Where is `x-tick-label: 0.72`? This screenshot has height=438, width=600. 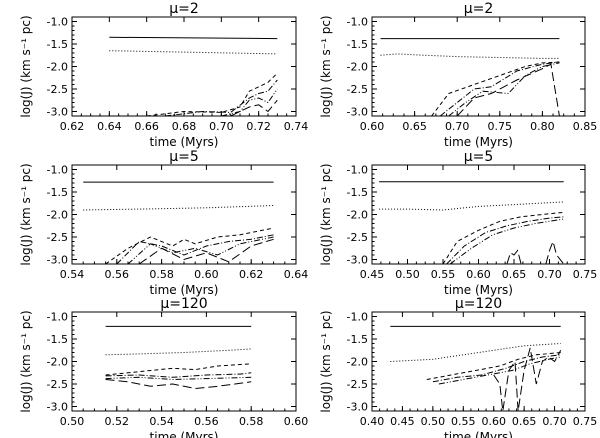
x-tick-label: 0.72 is located at coordinates (258, 126).